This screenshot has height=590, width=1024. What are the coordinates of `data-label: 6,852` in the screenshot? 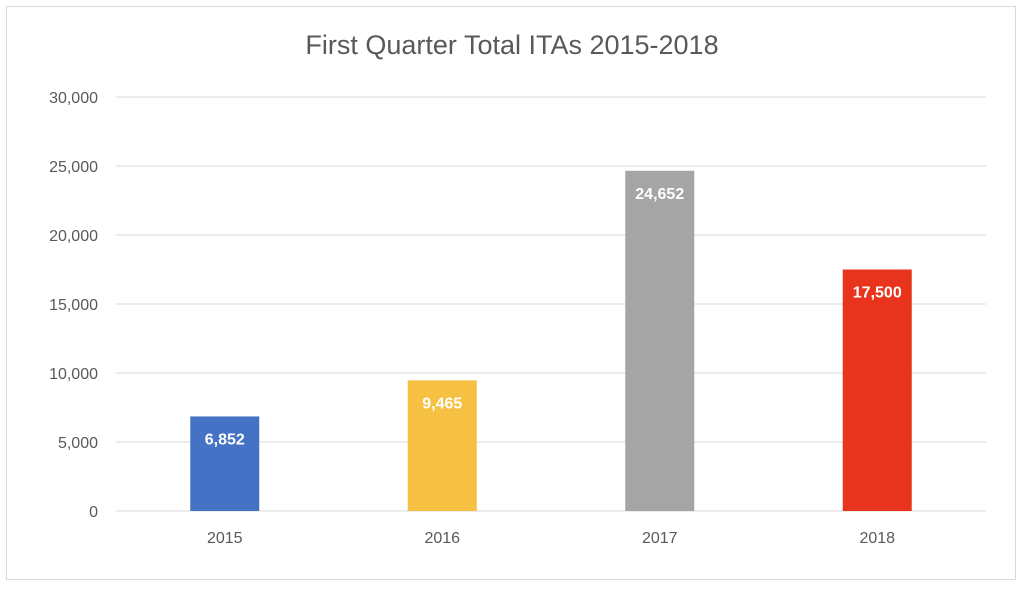 It's located at (225, 439).